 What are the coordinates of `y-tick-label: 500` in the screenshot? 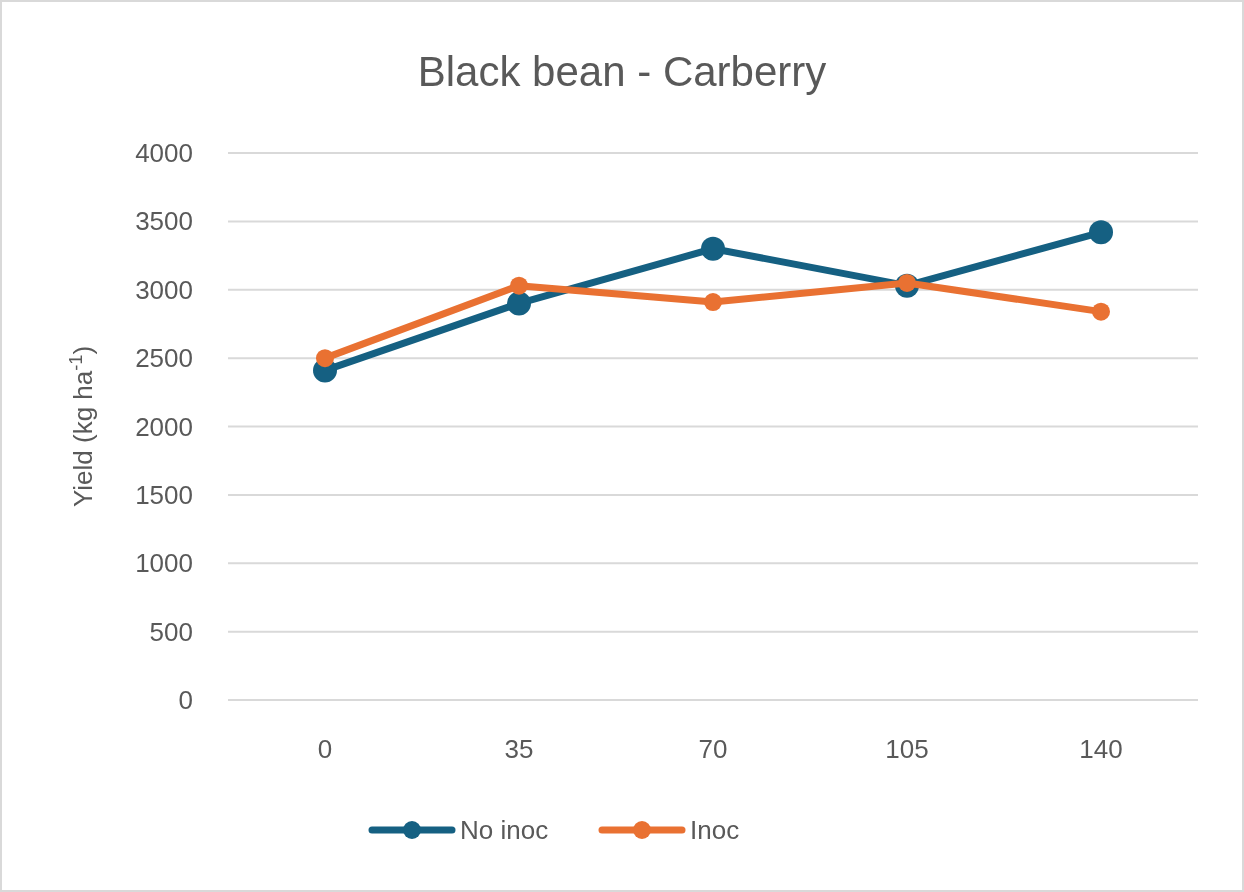 It's located at (171, 631).